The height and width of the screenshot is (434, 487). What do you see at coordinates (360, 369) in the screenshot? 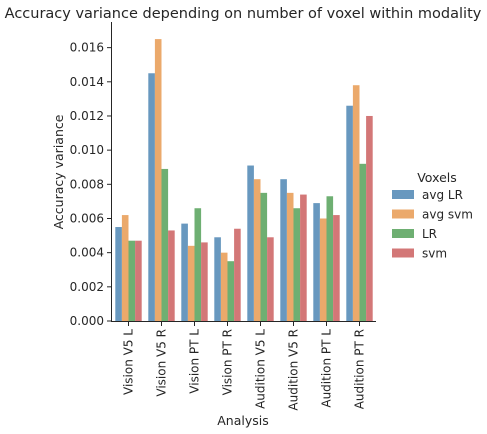
I see `x-tick-label: Audition PT R` at bounding box center [360, 369].